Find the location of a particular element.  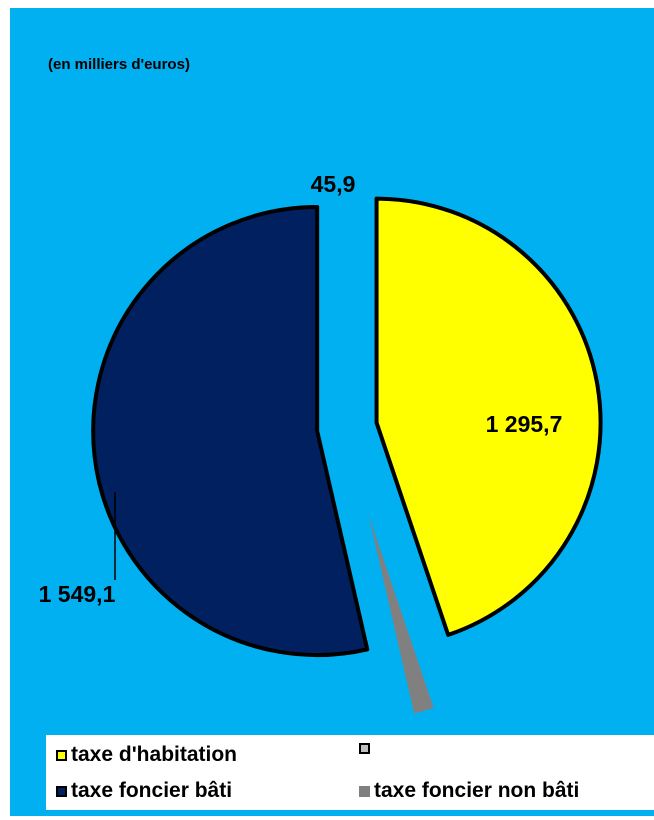

data-label-1: 45,9 is located at coordinates (333, 184).